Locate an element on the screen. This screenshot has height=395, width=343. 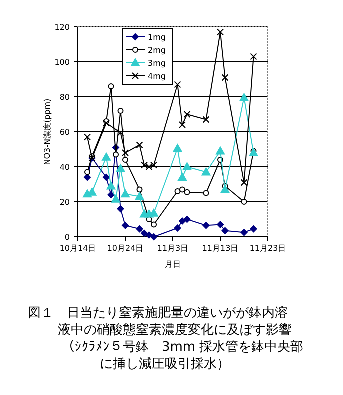
text: 液中の硝酸態窒素濃度変化に及ぼす影響 is located at coordinates (175, 330).